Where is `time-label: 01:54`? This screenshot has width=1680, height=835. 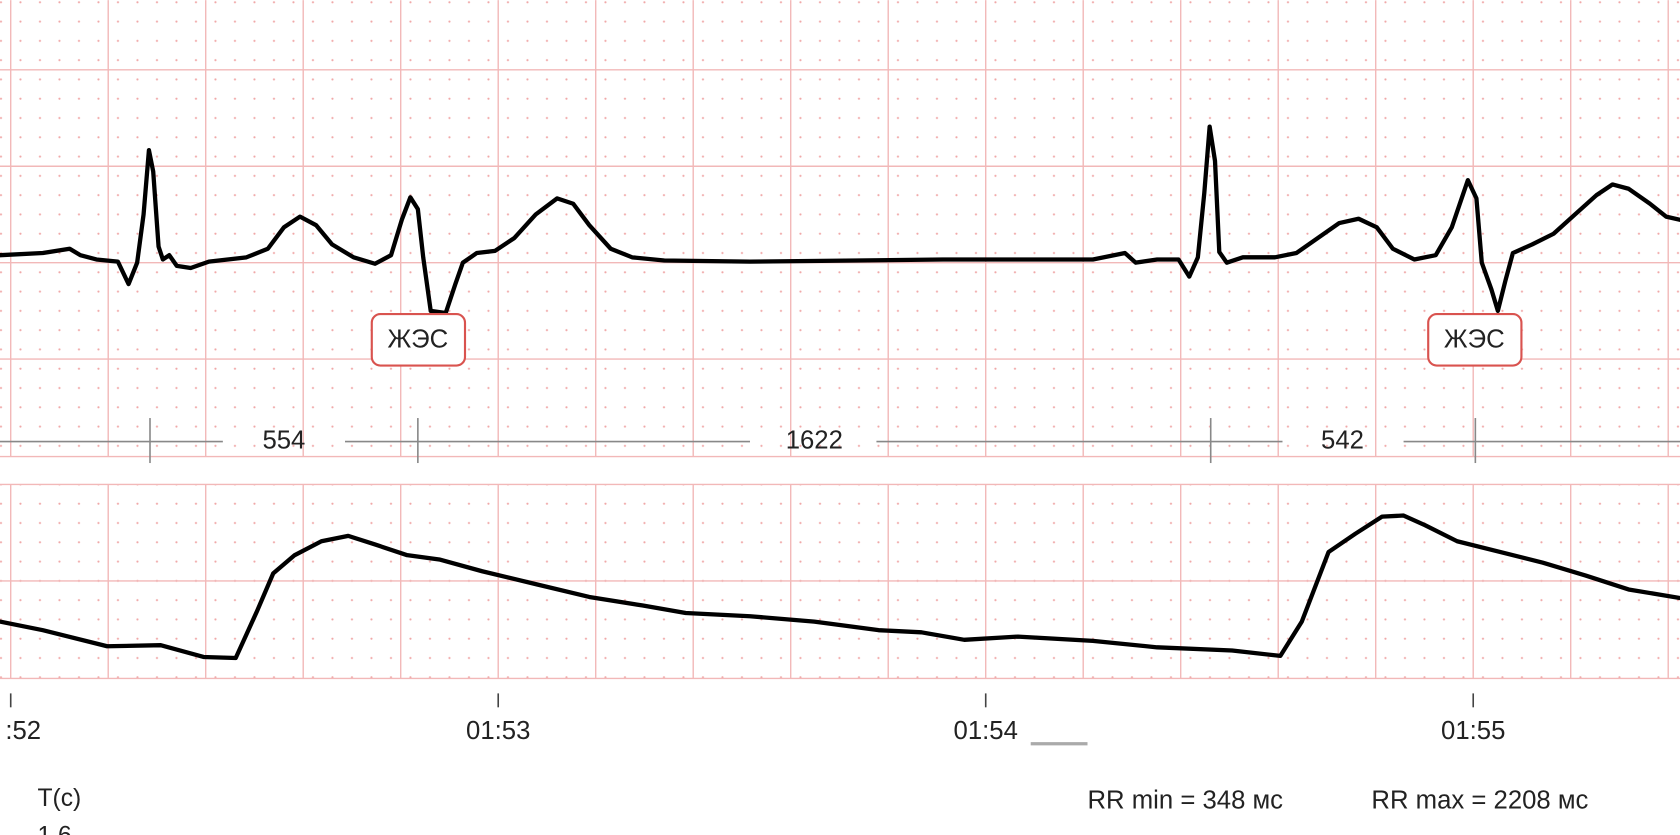 time-label: 01:54 is located at coordinates (986, 731).